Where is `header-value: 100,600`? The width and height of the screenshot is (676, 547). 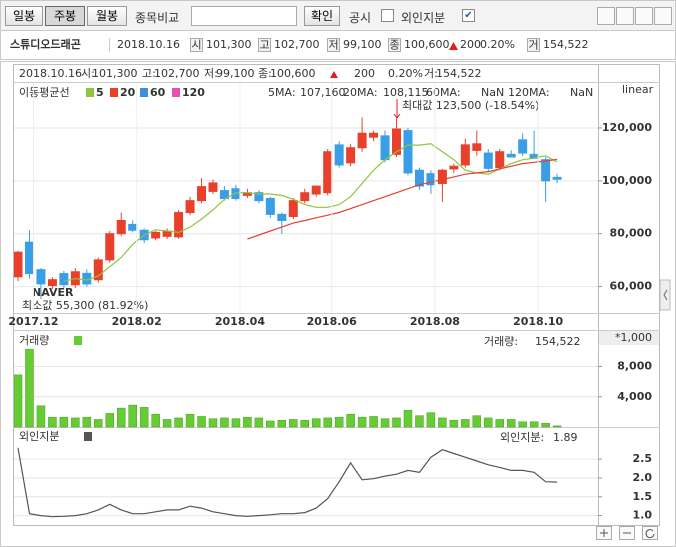 header-value: 100,600 is located at coordinates (293, 73).